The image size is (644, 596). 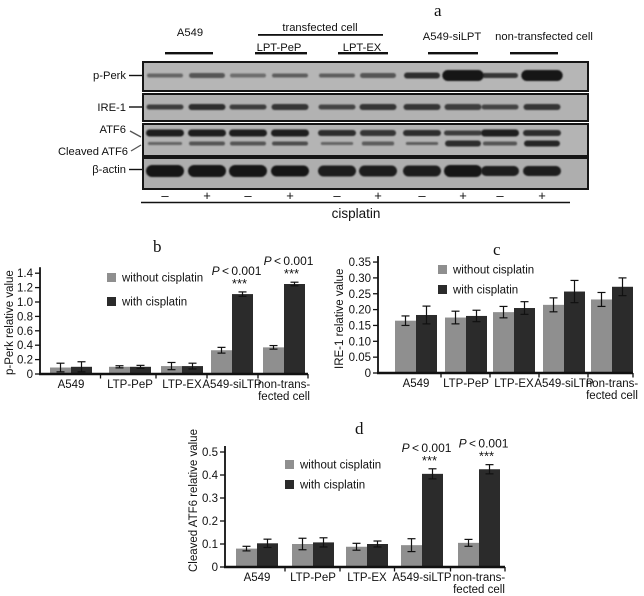 What do you see at coordinates (10, 322) in the screenshot?
I see `y-axis-label-p-perk: p-Perk relative value` at bounding box center [10, 322].